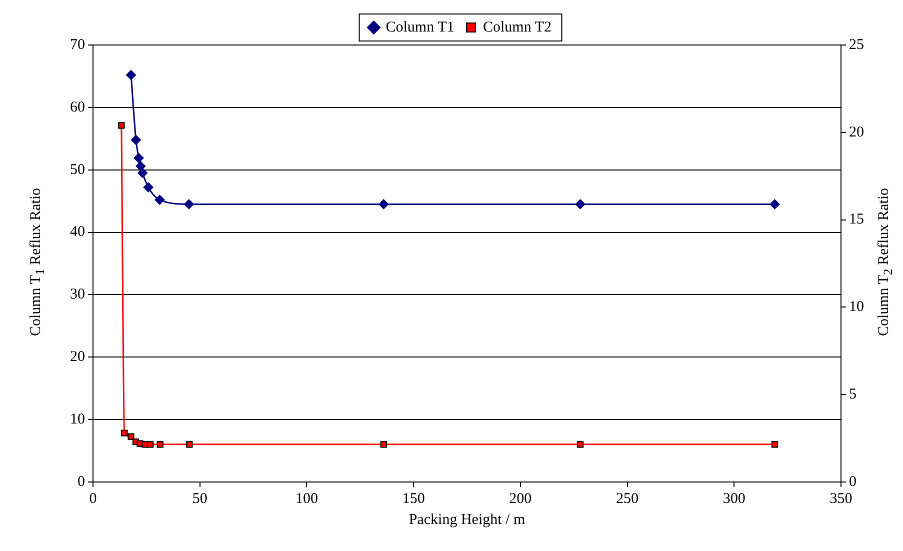 The width and height of the screenshot is (903, 551). Describe the element at coordinates (77, 107) in the screenshot. I see `y-tick-label: 60` at that location.